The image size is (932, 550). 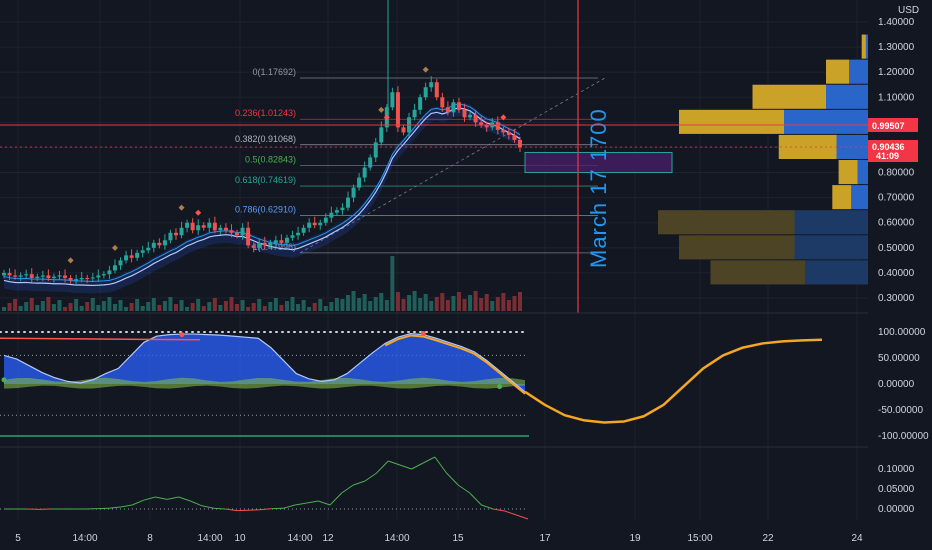 What do you see at coordinates (545, 538) in the screenshot?
I see `time-tick-label: 17` at bounding box center [545, 538].